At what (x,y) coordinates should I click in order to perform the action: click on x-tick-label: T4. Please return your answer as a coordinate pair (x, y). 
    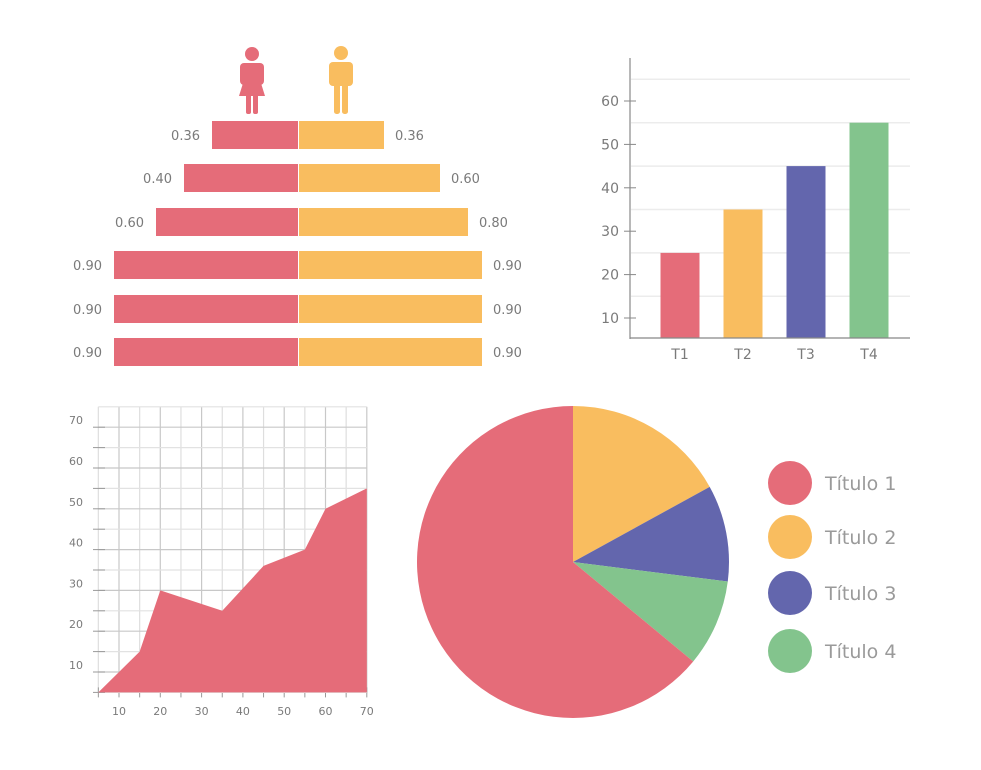
    Looking at the image, I should click on (868, 355).